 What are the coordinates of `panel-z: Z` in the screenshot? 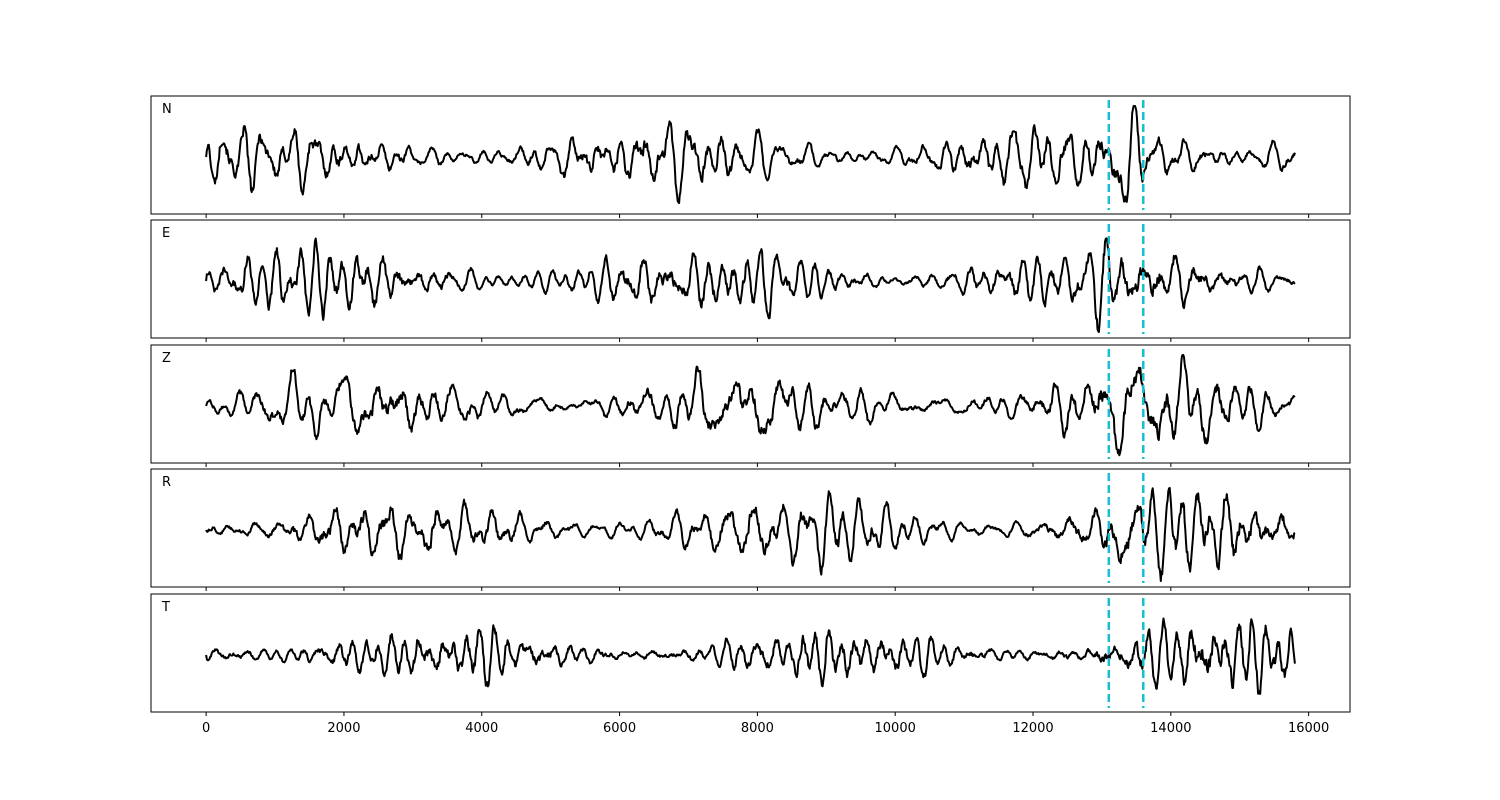 It's located at (750, 405).